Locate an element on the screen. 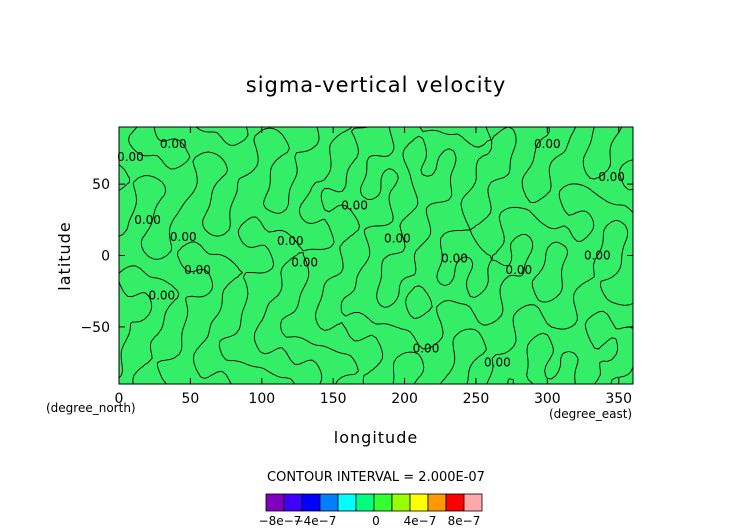  x-axis-label: longitude is located at coordinates (376, 437).